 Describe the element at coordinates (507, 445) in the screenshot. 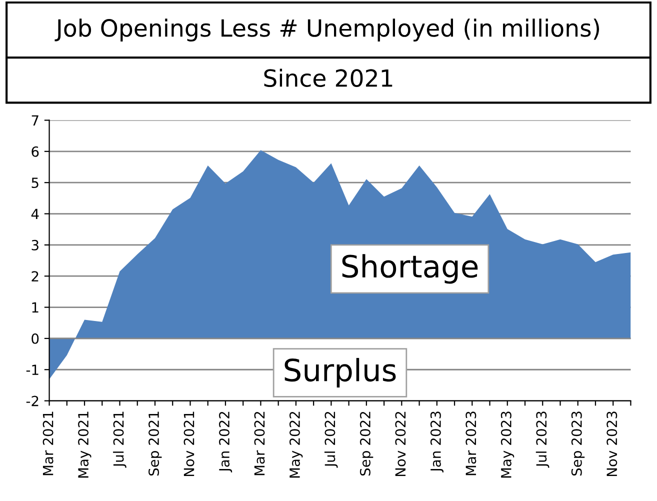

I see `x-tick-label: May 2023` at that location.